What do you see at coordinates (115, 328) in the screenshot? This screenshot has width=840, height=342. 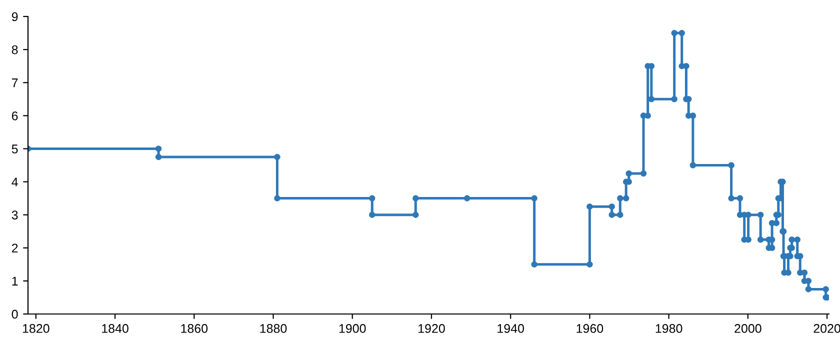 I see `x-tick-label: 1840` at bounding box center [115, 328].